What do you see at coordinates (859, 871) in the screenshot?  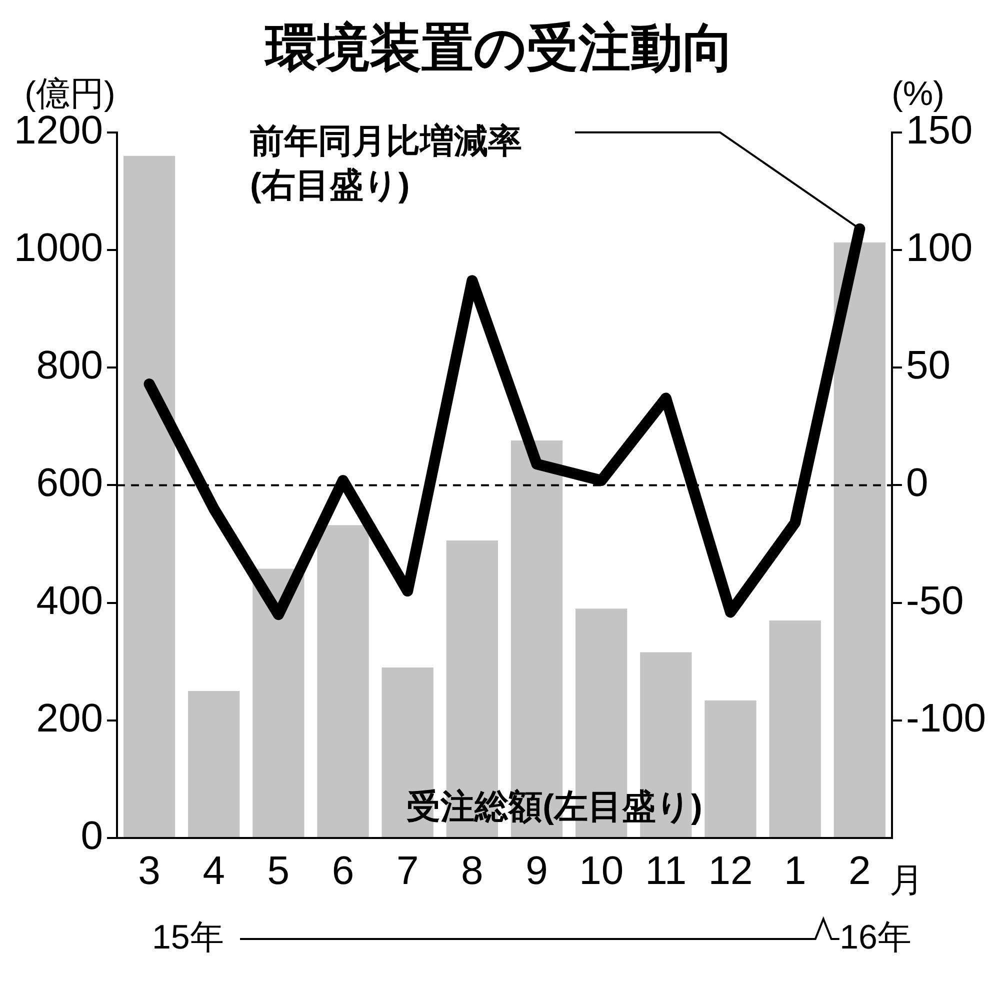 I see `x-tick-label: 2` at bounding box center [859, 871].